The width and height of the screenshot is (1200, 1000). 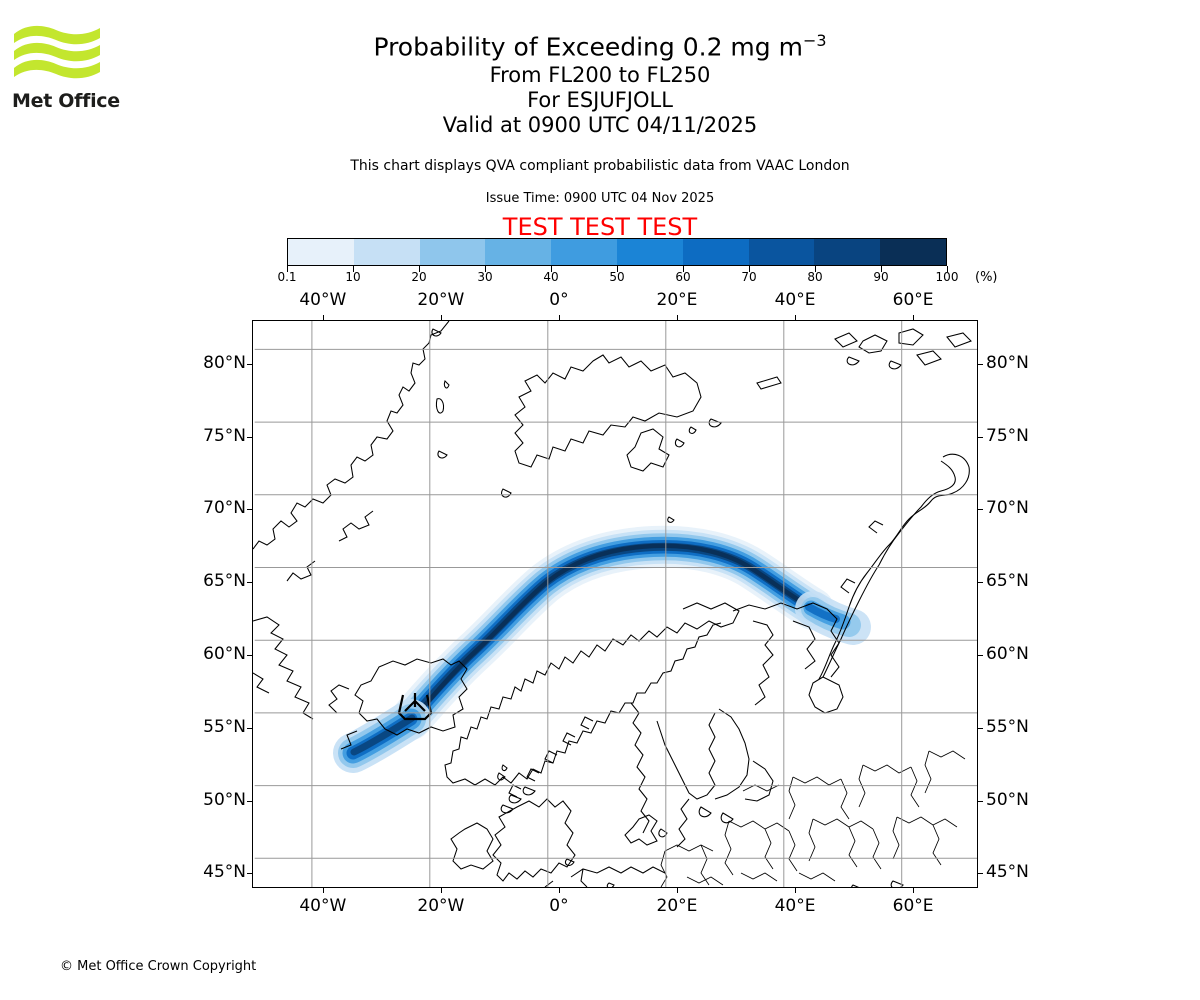 I want to click on lon-label-bottom--40: 40°W, so click(x=323, y=906).